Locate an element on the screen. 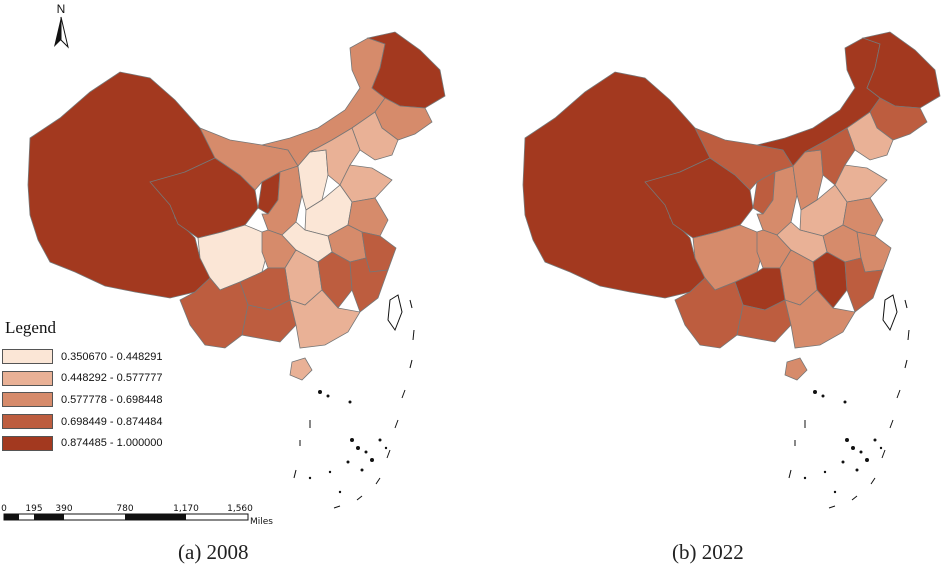  legend-item: 0.350670 - 0.448291 is located at coordinates (97, 357).